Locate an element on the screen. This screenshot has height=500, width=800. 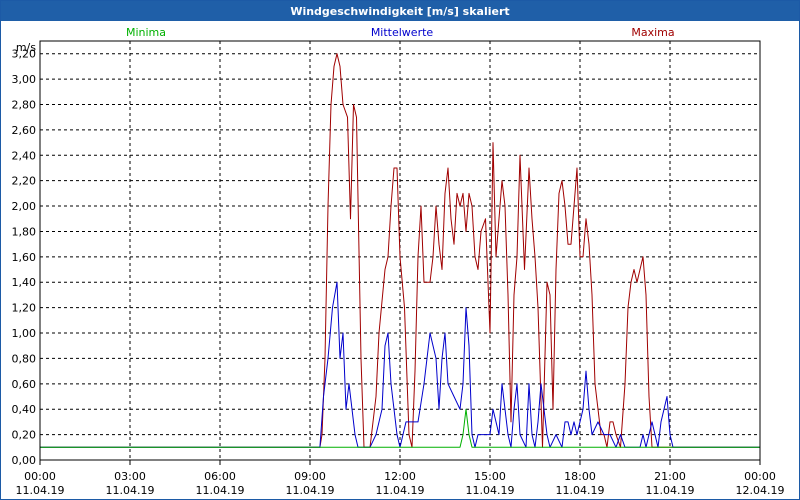
x-tick-time-label: 15:00 is located at coordinates (490, 476).